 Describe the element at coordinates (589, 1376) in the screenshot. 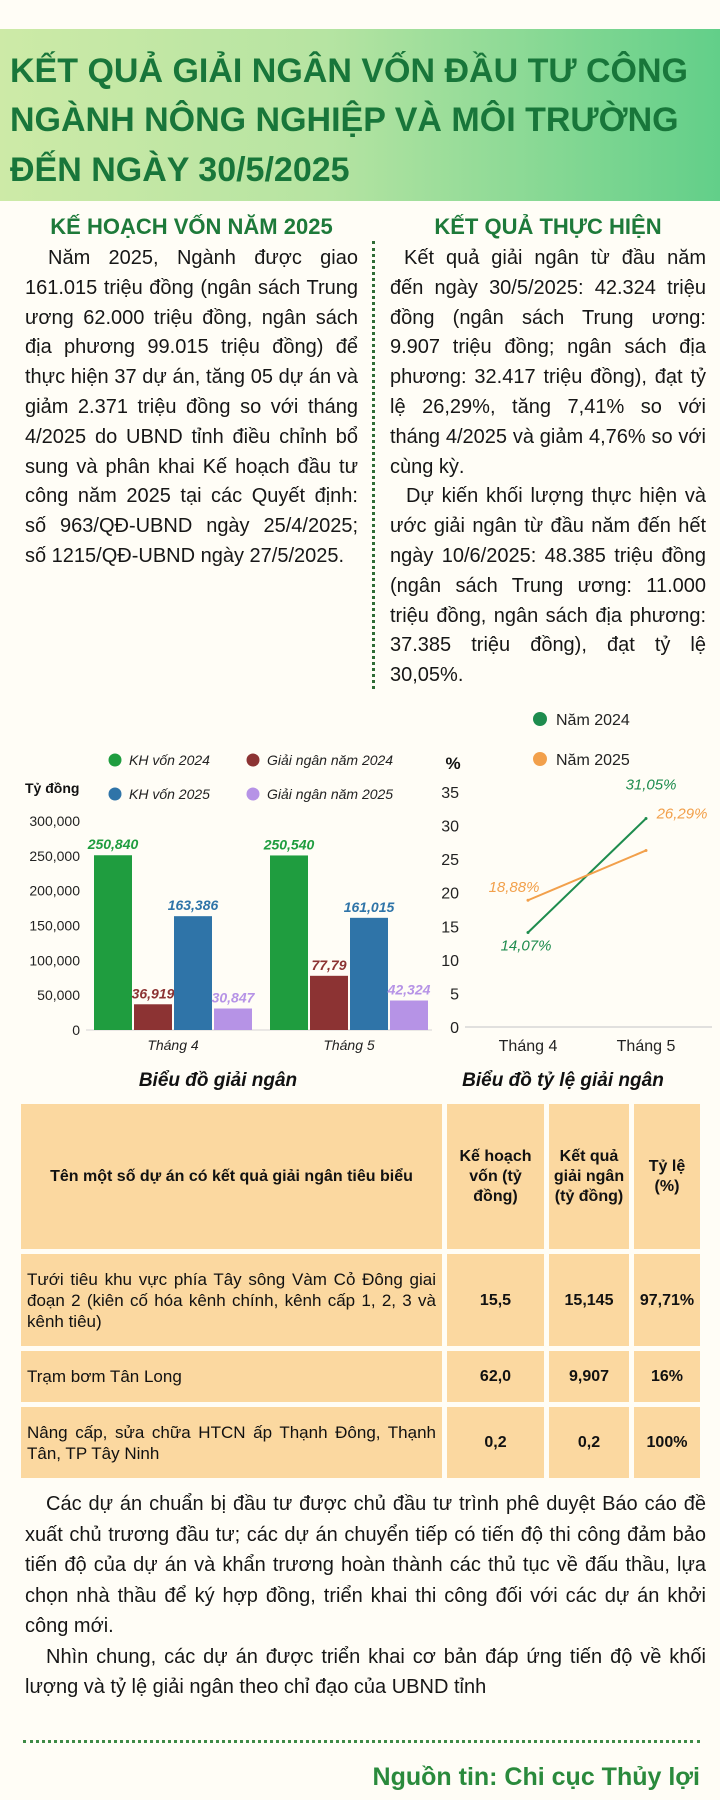

I see `table-cell-result: 9,907` at that location.